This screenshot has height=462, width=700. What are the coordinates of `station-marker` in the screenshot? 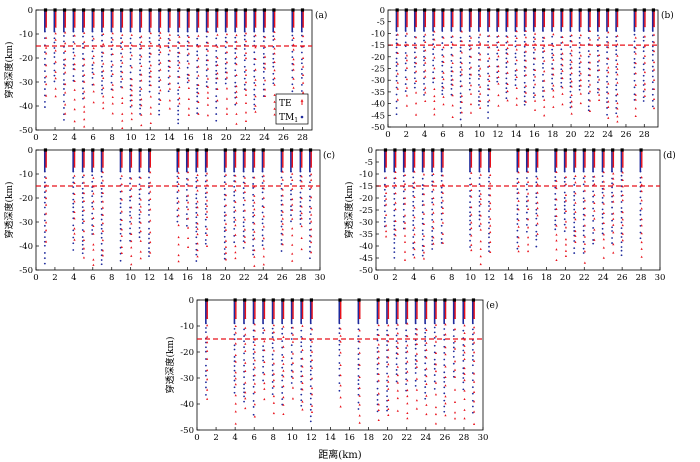 It's located at (565, 150).